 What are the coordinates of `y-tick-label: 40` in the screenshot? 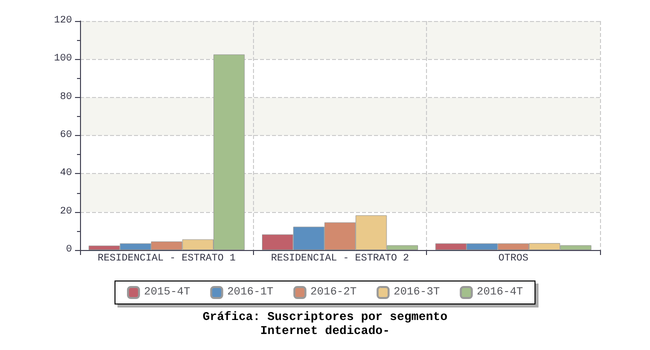 It's located at (66, 174).